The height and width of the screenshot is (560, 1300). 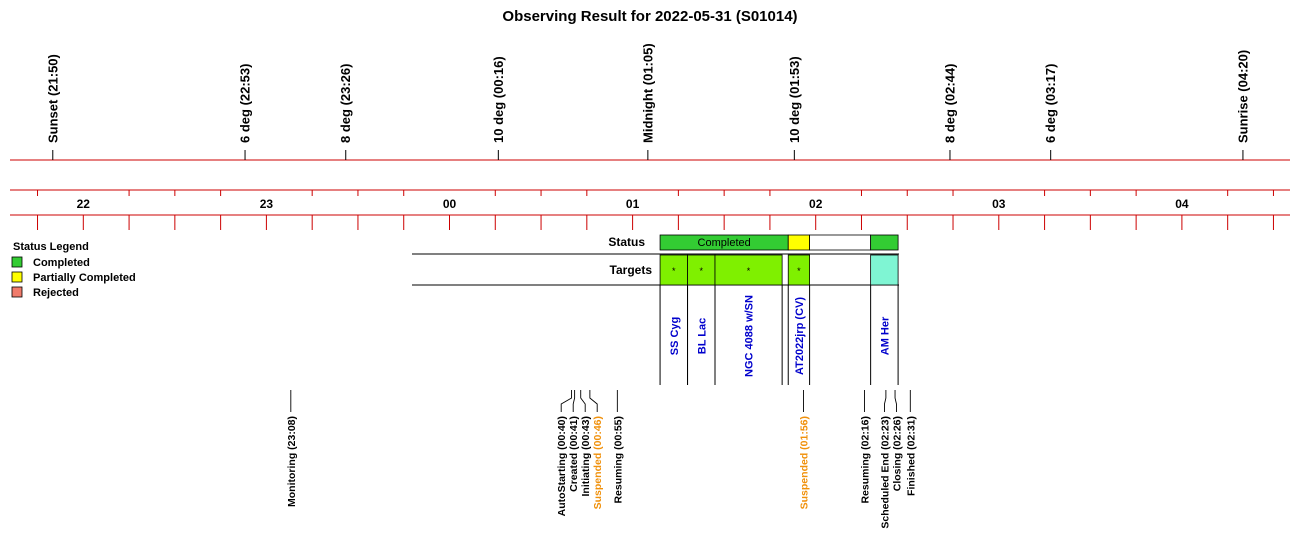 I want to click on legend-swatch-completed, so click(x=17, y=262).